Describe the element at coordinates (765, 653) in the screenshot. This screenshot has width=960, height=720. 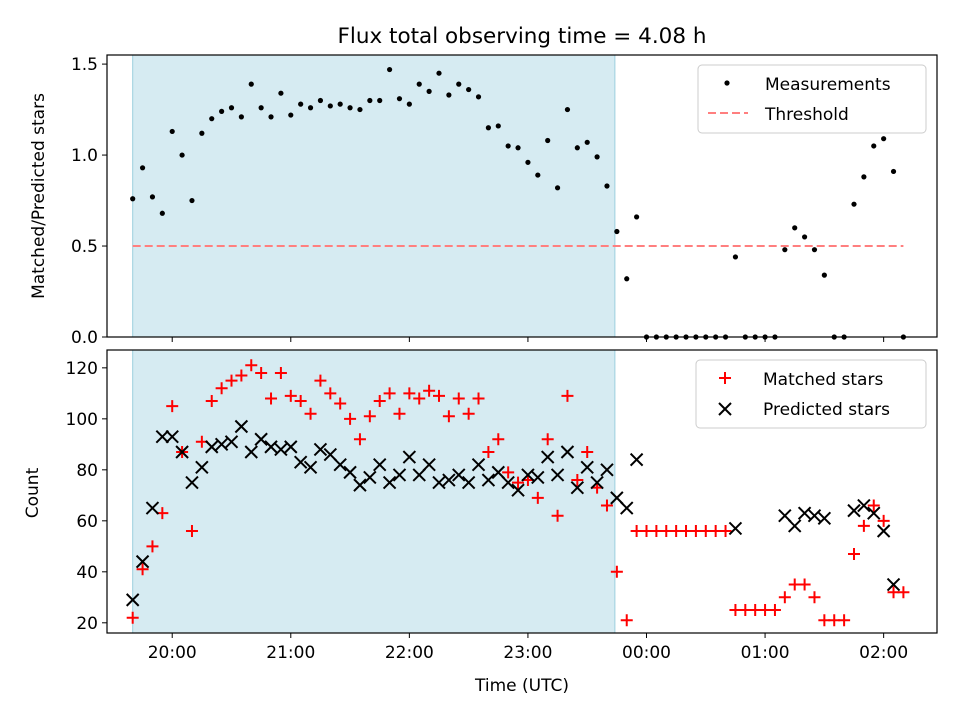
I see `x-tick-label: 01:00` at that location.